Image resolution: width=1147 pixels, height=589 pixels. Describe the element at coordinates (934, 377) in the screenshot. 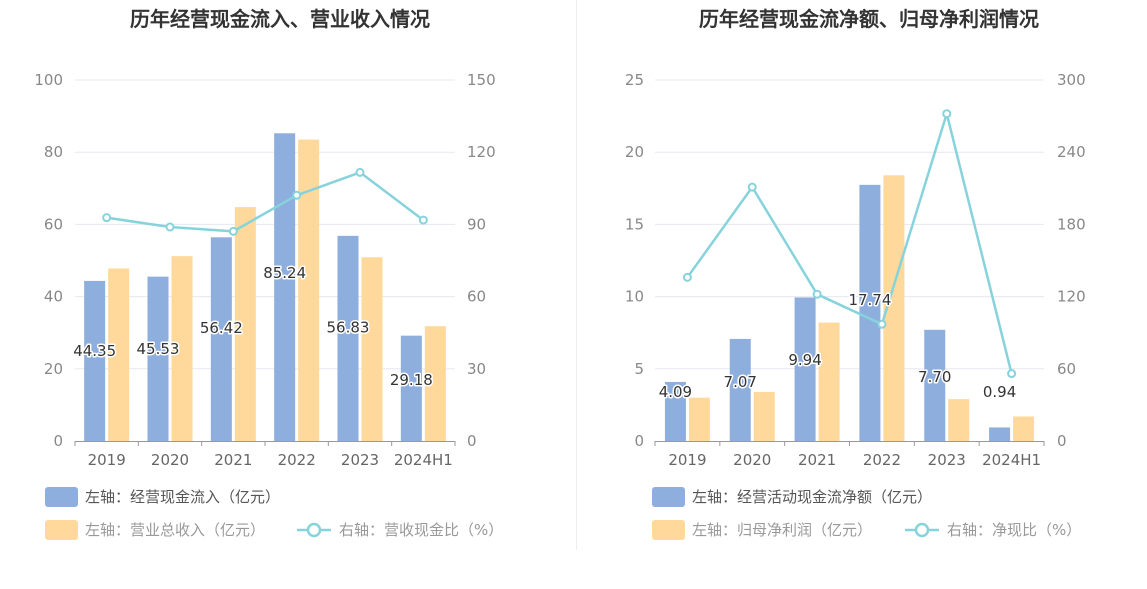

I see `data-label-2023: 7.70` at that location.